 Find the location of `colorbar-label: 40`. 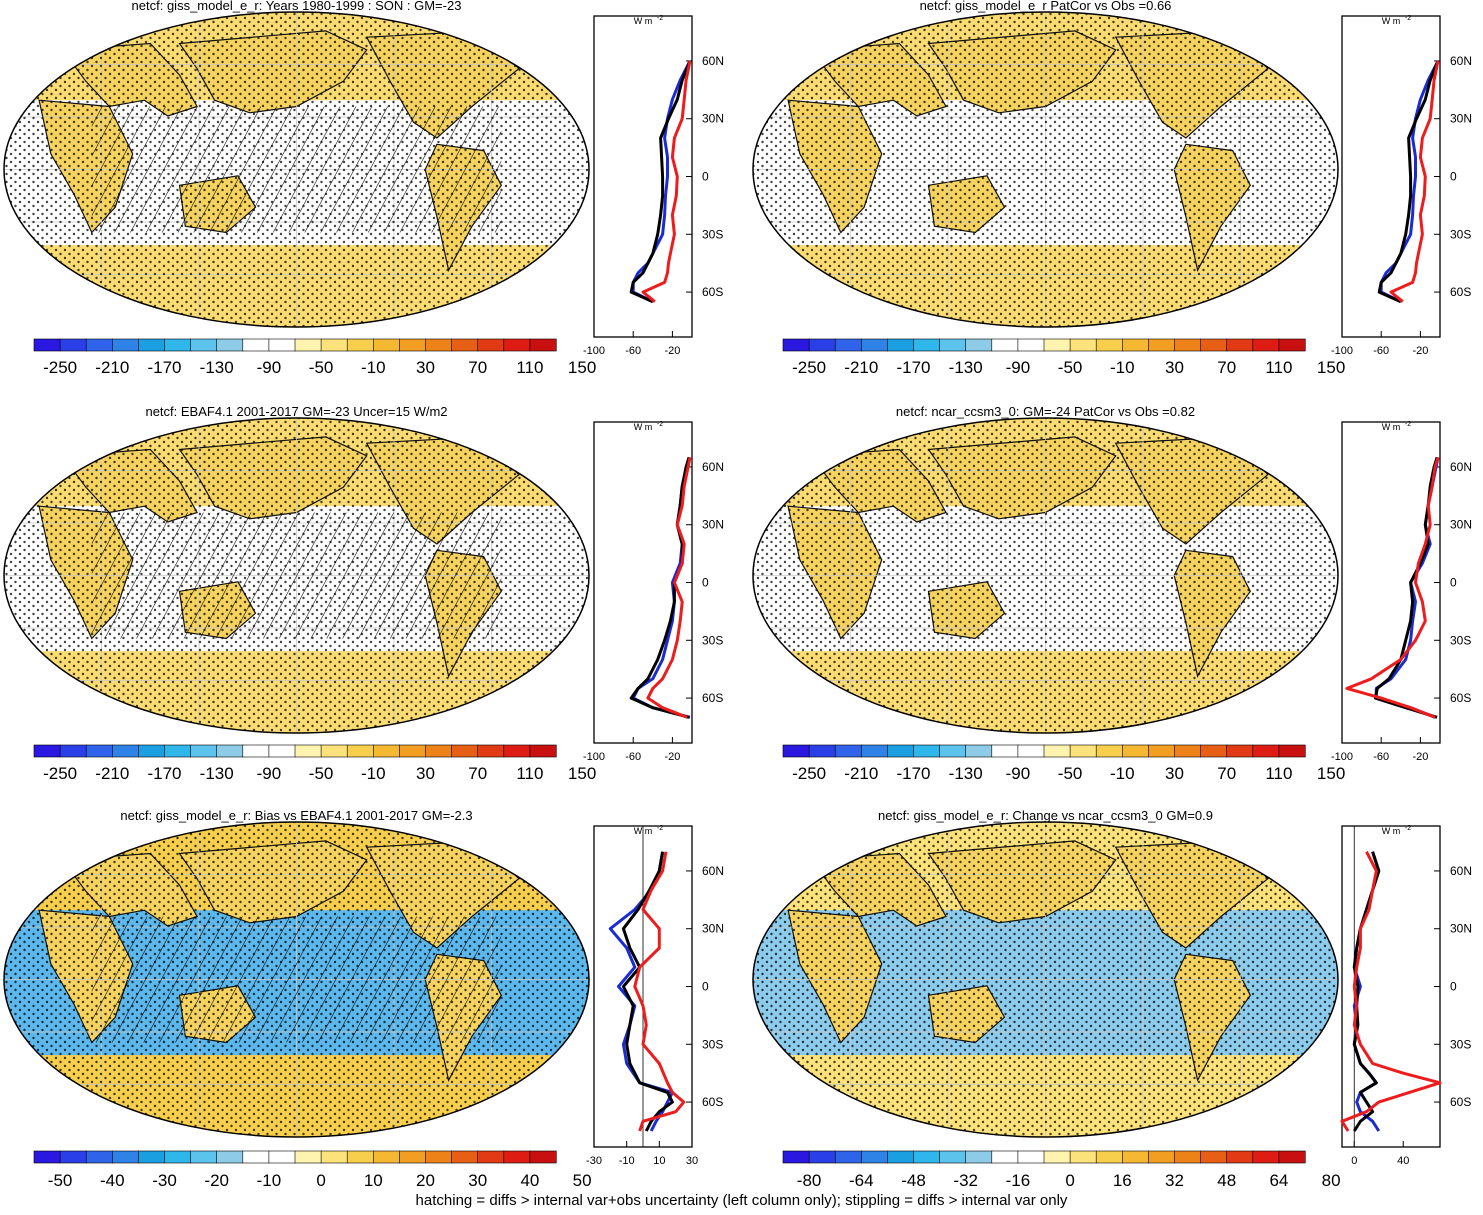

colorbar-label: 40 is located at coordinates (529, 1180).